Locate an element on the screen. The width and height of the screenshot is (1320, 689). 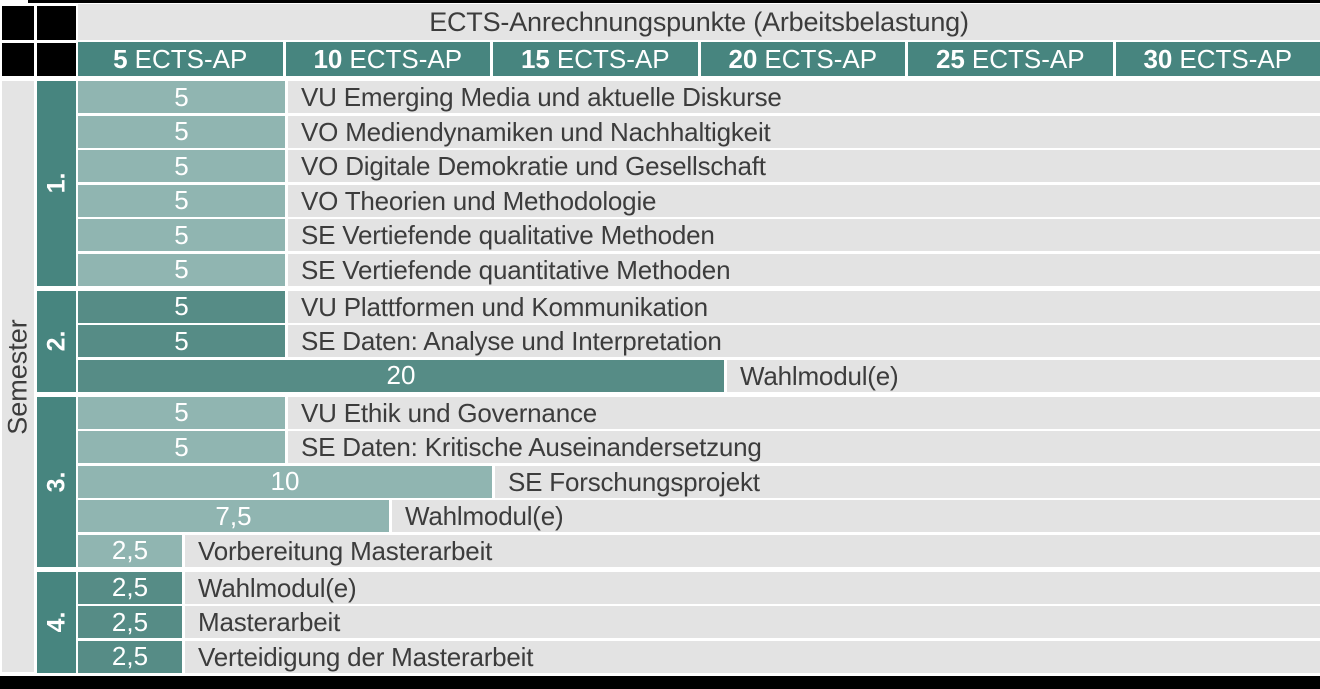
course-label: SE Vertiefende quantitative Methoden is located at coordinates (516, 269).